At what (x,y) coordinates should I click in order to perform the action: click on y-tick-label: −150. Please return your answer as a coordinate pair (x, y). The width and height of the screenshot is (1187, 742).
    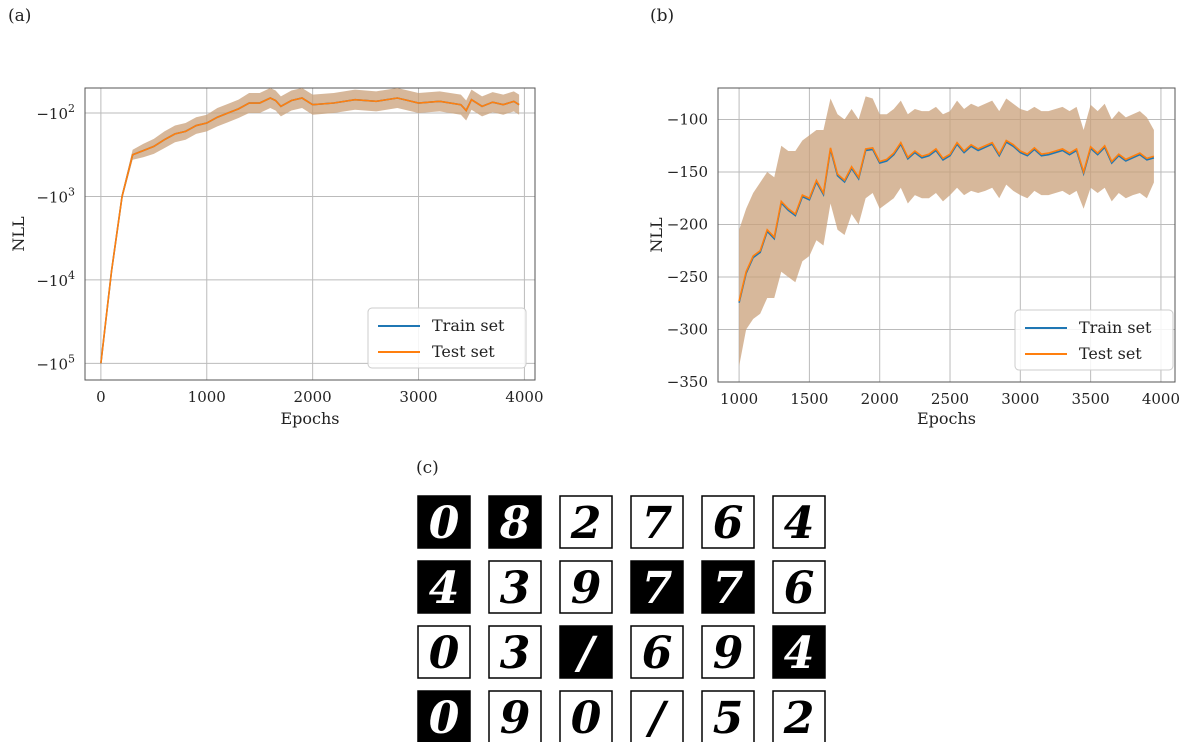
    Looking at the image, I should click on (687, 172).